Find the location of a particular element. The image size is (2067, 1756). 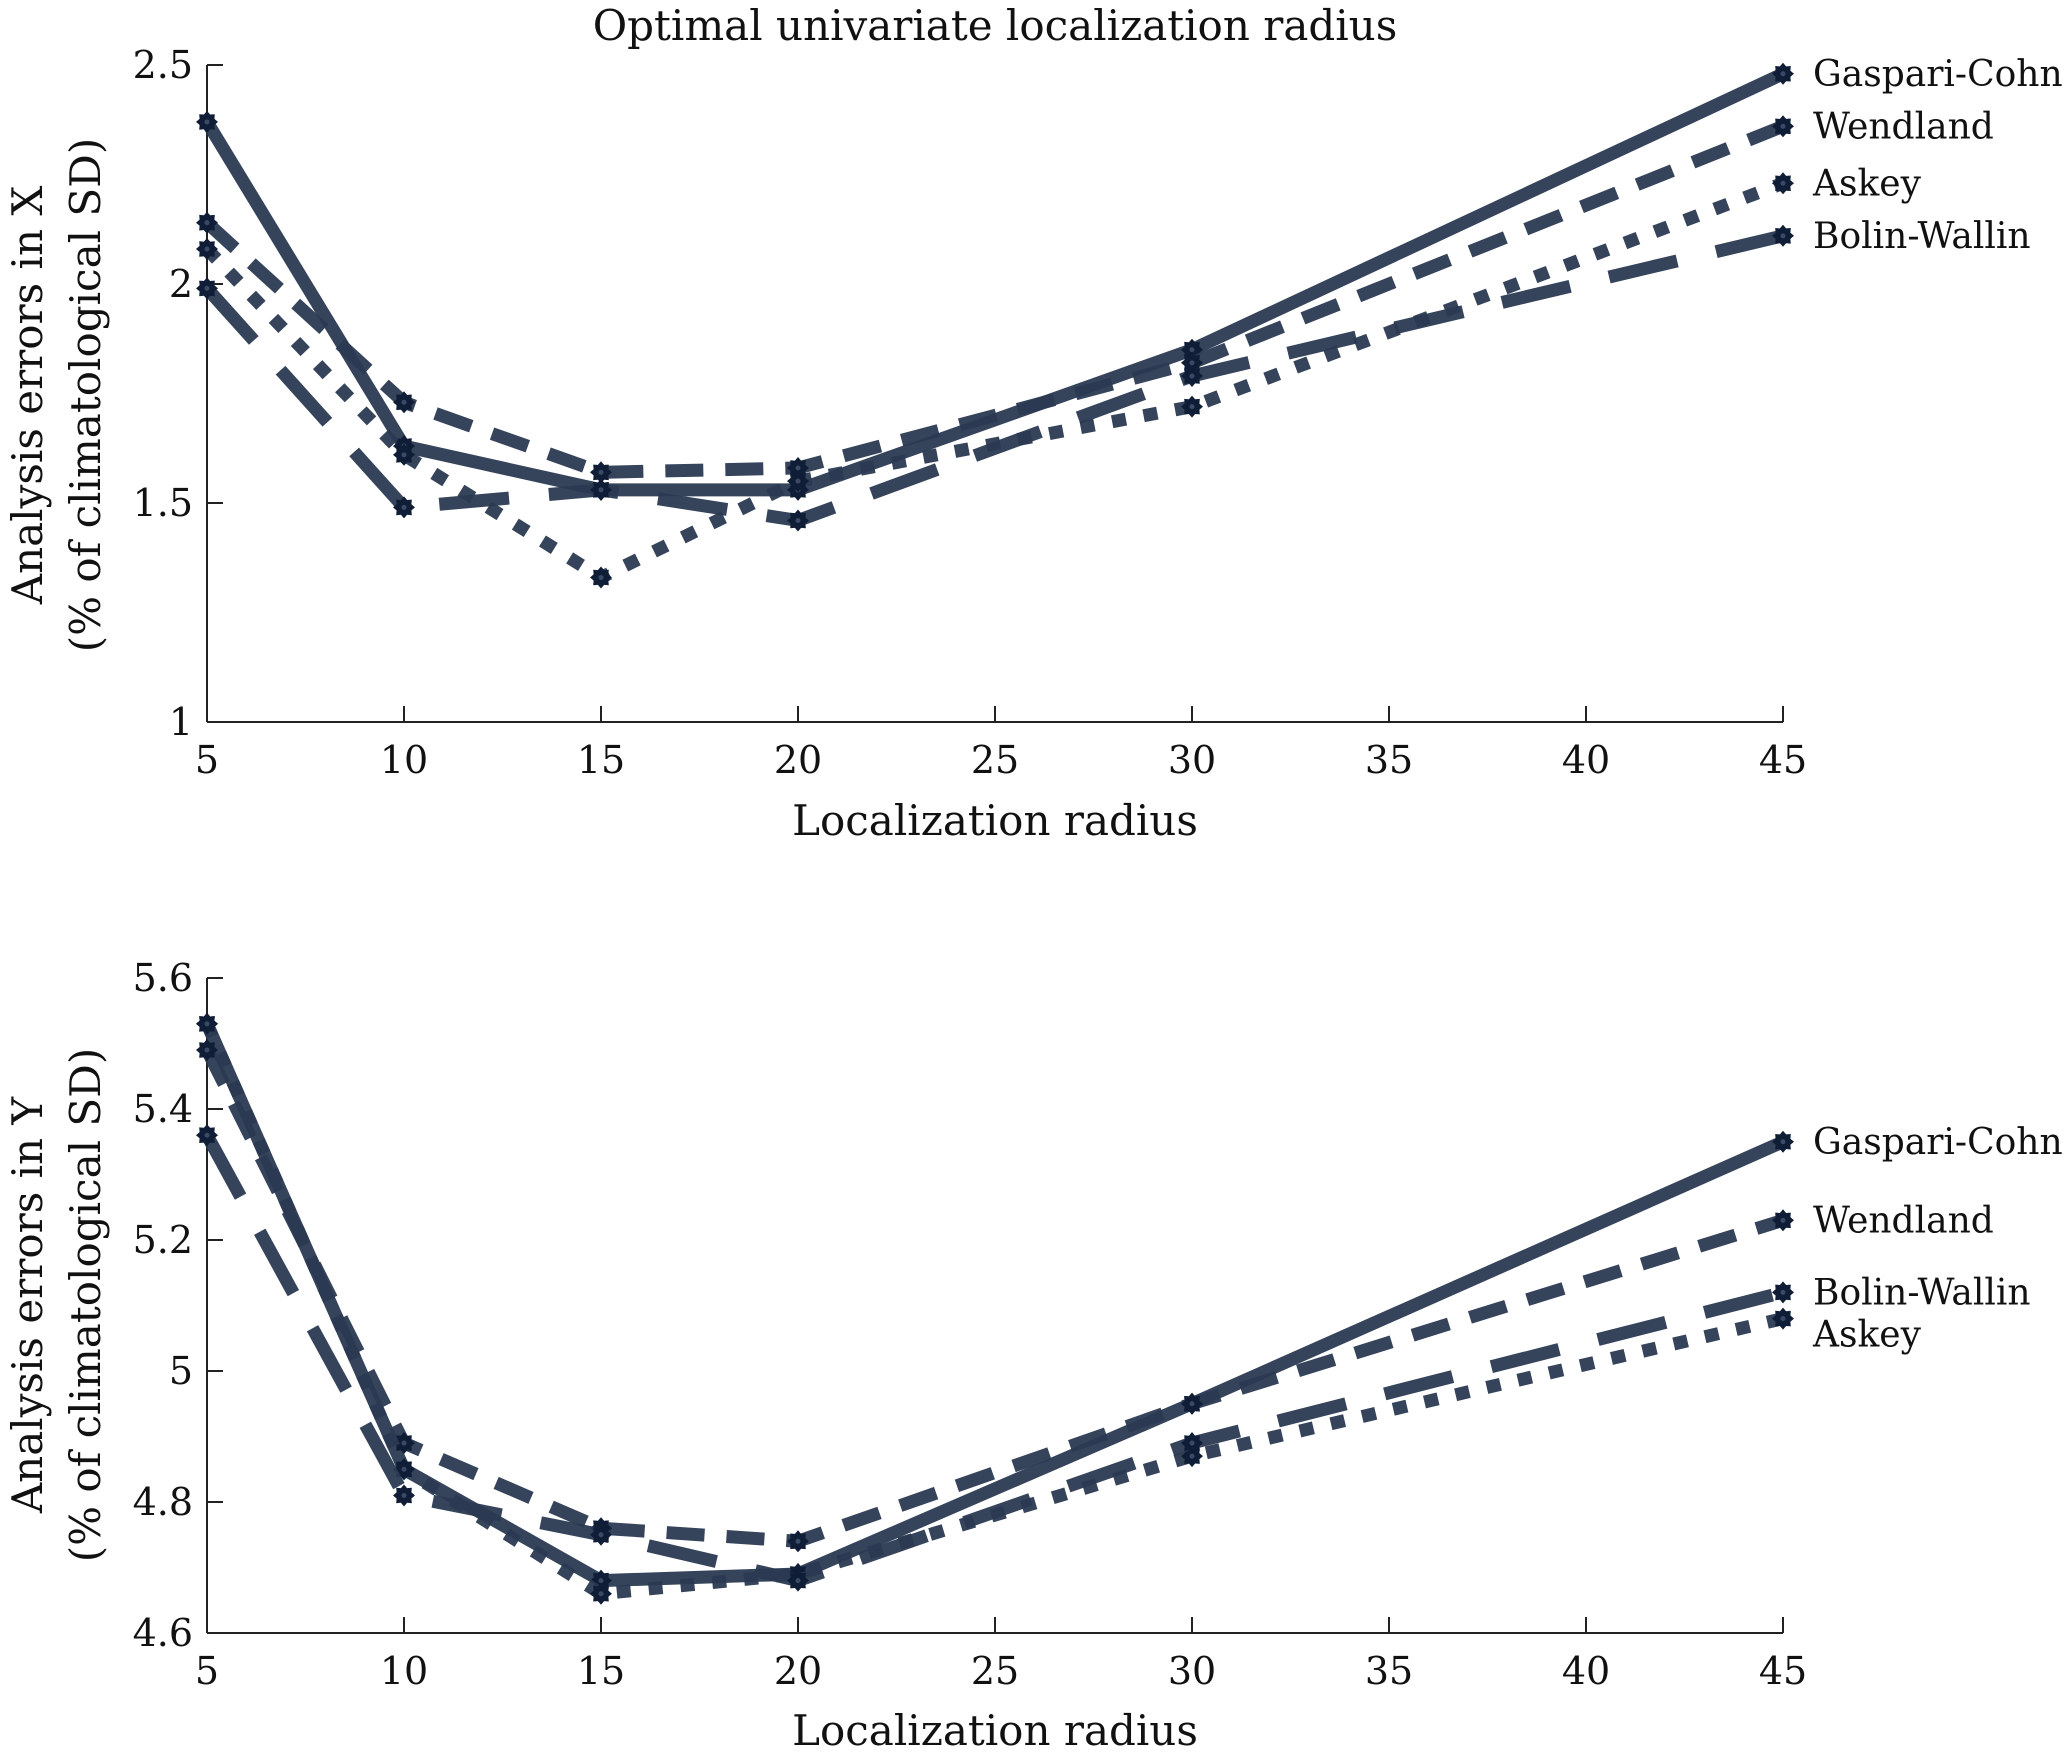

y-tick-label: 4.8 is located at coordinates (163, 1502).